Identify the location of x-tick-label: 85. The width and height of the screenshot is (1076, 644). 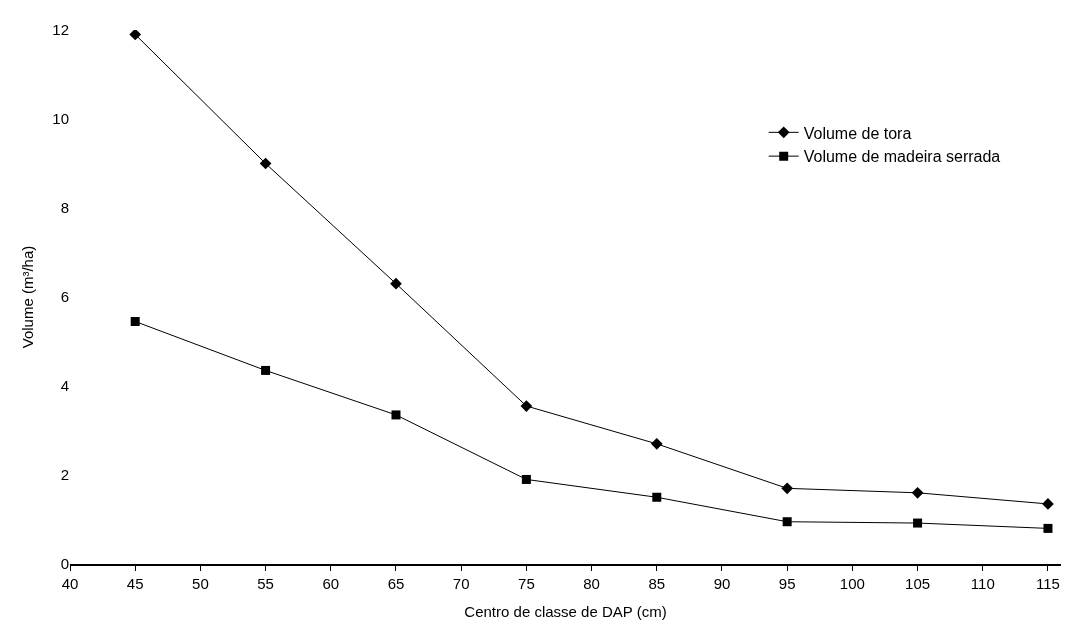
(657, 583).